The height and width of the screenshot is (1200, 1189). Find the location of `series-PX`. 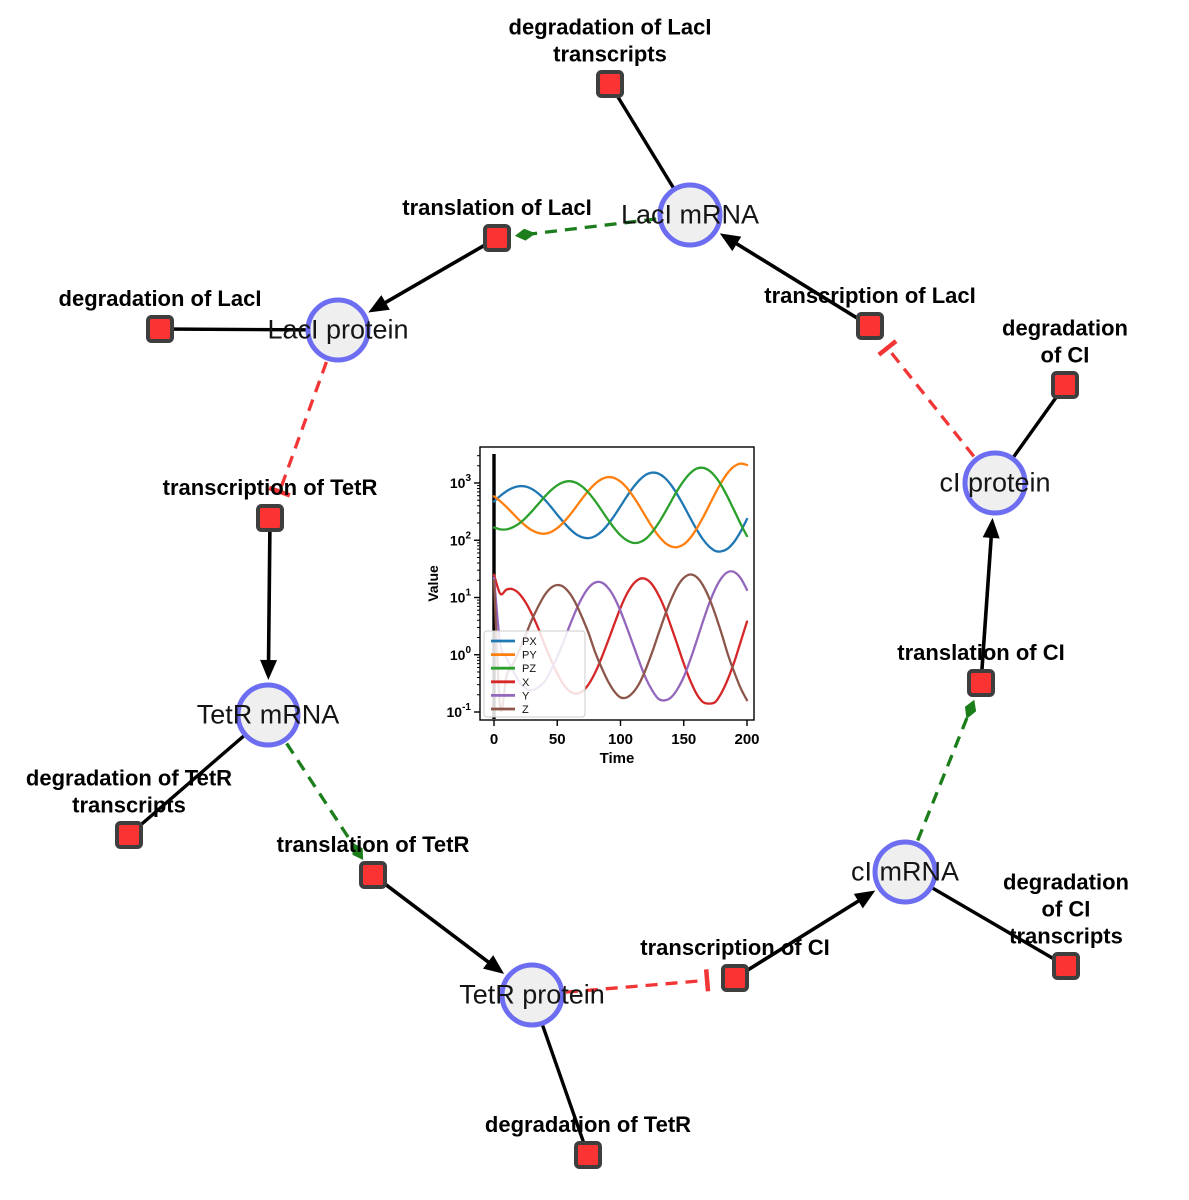

series-PX is located at coordinates (620, 512).